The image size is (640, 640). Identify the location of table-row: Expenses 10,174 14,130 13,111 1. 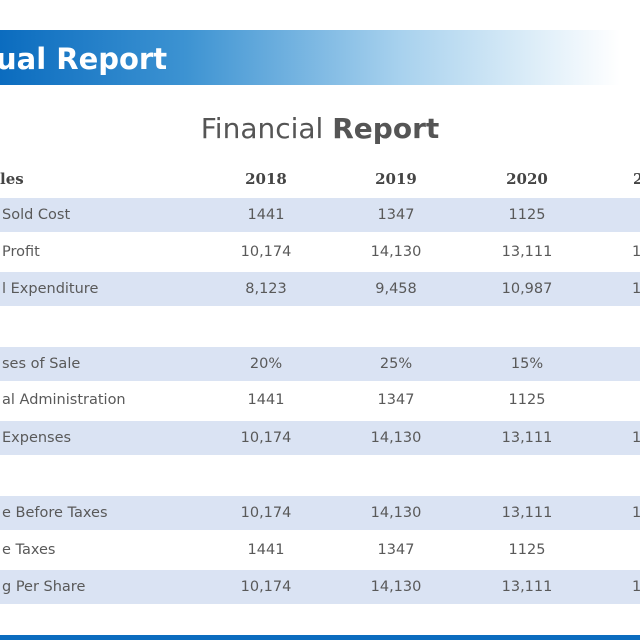
(320, 438).